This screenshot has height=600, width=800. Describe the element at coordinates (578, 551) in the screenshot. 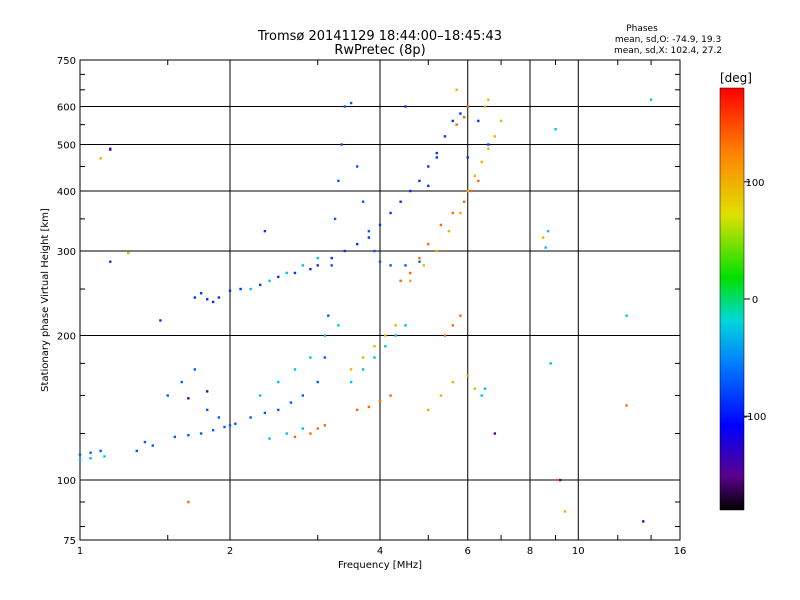

I see `x-tick-label: 10` at that location.